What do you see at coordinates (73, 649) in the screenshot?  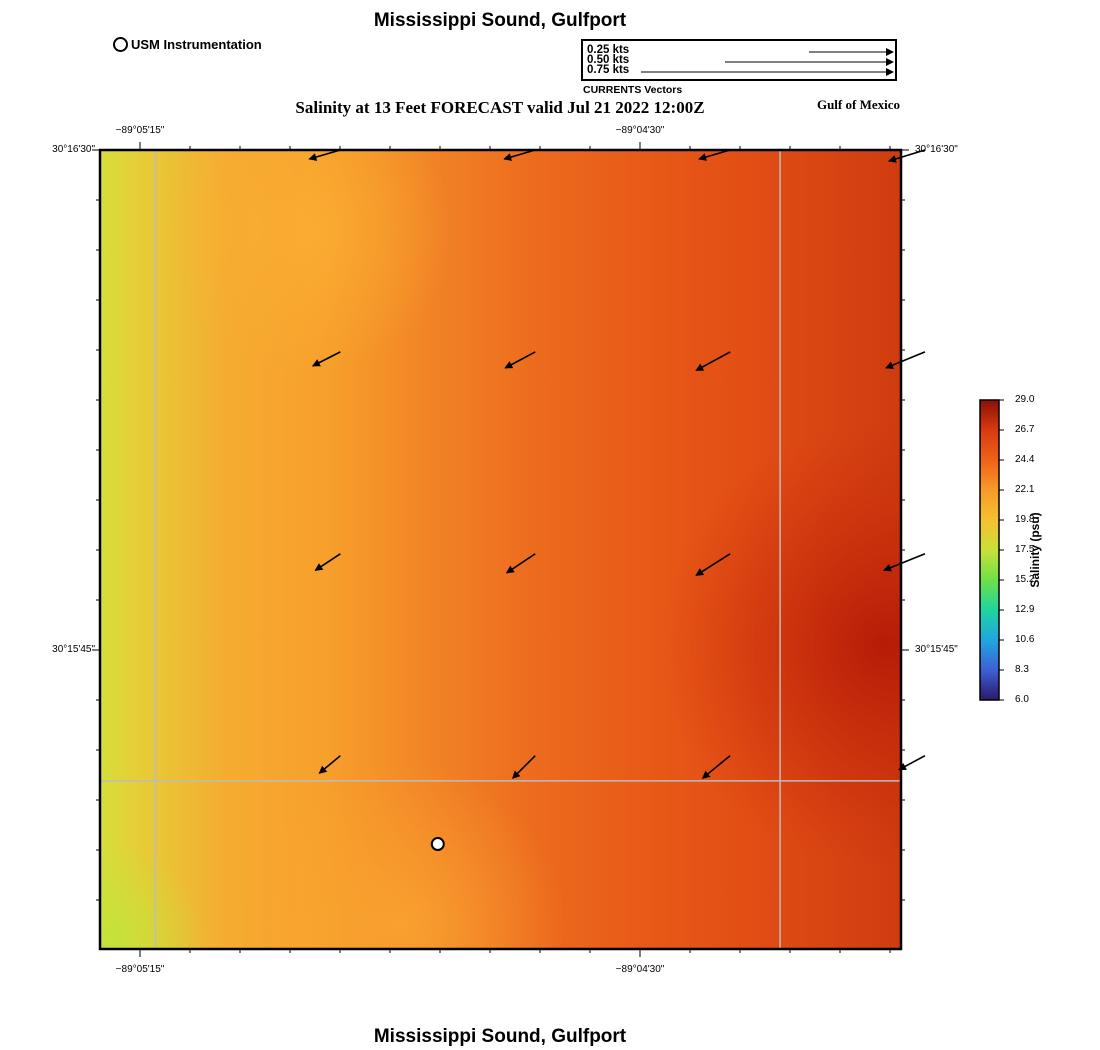 I see `y-tick-label-left-2: 30°15'45"` at bounding box center [73, 649].